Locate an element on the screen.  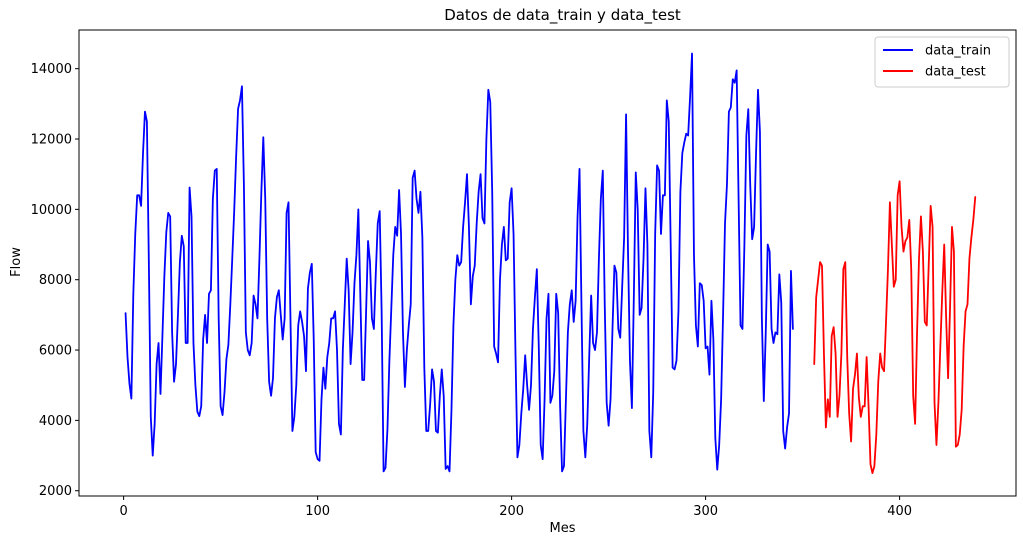
chart-title: Datos de data_train y data_test is located at coordinates (562, 15).